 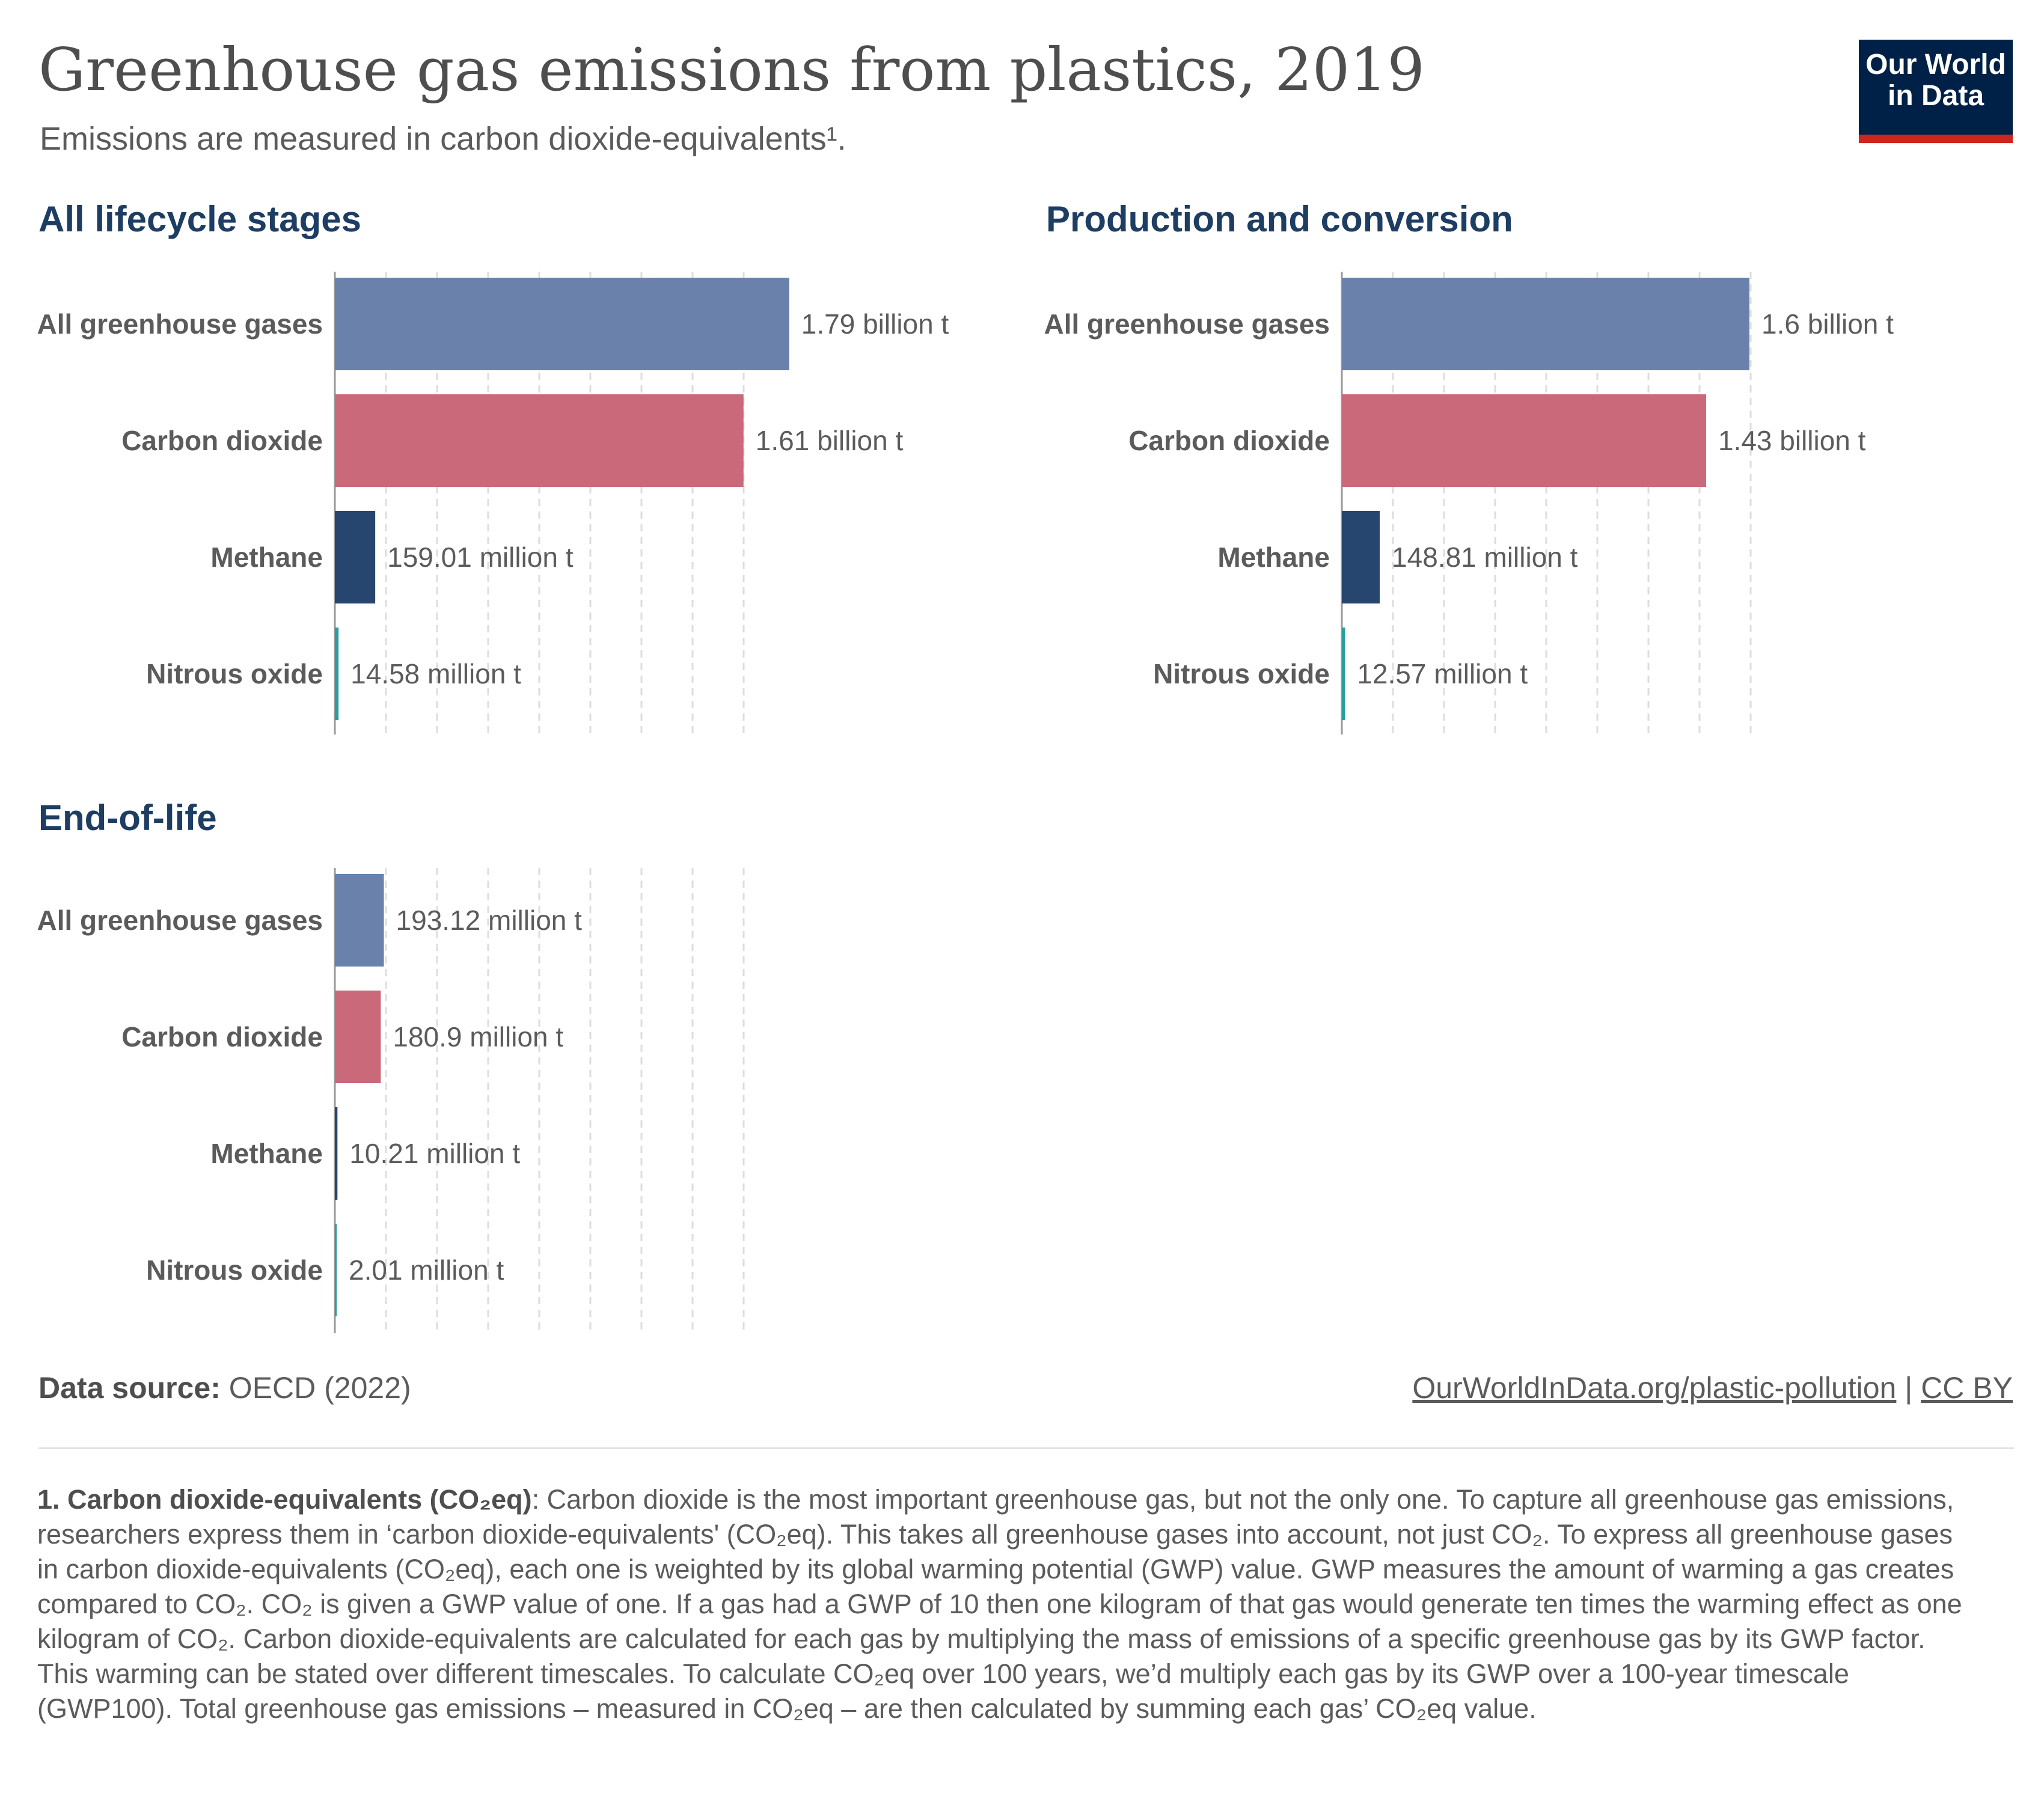 I want to click on footnote-term: 1. Carbon dioxide-equivalents (CO₂eq), so click(x=284, y=1499).